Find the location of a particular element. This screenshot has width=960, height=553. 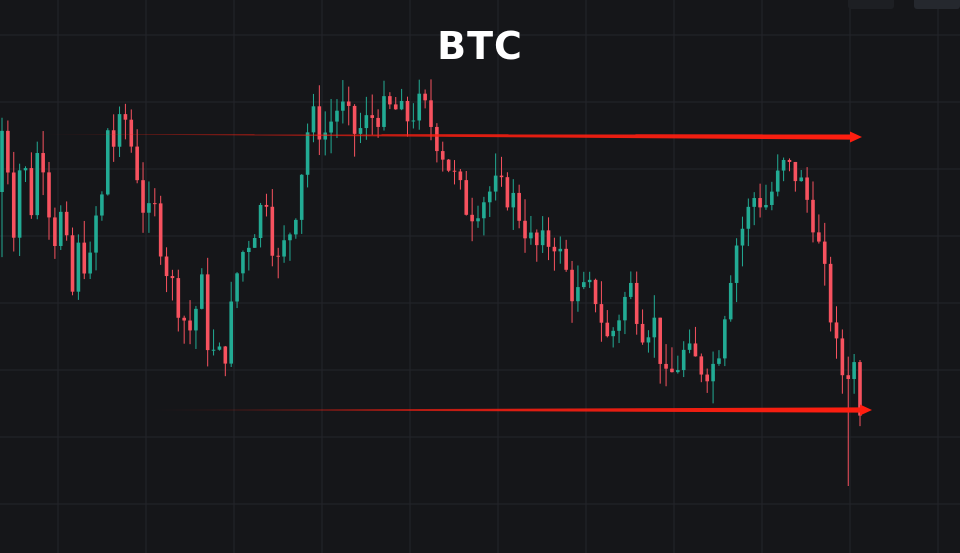

resistance-arrowhead is located at coordinates (856, 137).